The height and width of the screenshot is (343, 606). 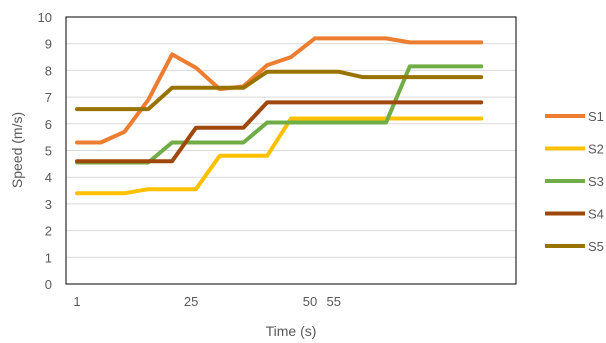 What do you see at coordinates (279, 132) in the screenshot?
I see `series-line-s4` at bounding box center [279, 132].